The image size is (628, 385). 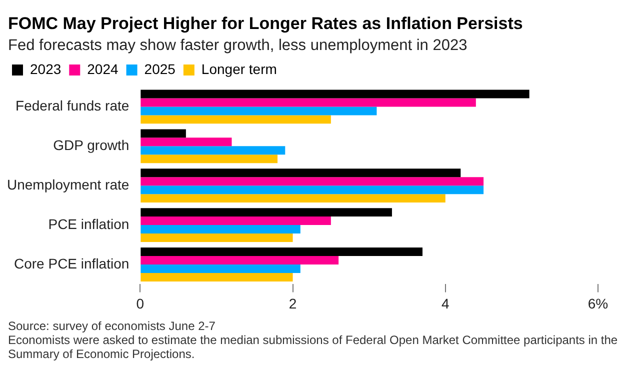 What do you see at coordinates (112, 326) in the screenshot?
I see `source-note: Source: survey of economists June 2-7` at bounding box center [112, 326].